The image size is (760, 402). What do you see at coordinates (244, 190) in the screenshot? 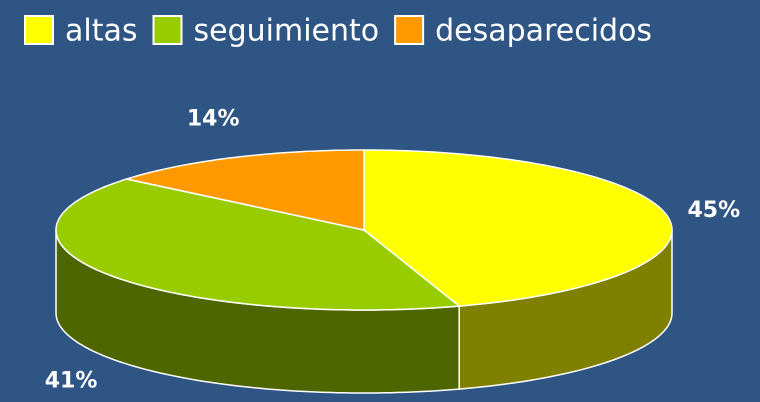
I see `pie-slice` at bounding box center [244, 190].